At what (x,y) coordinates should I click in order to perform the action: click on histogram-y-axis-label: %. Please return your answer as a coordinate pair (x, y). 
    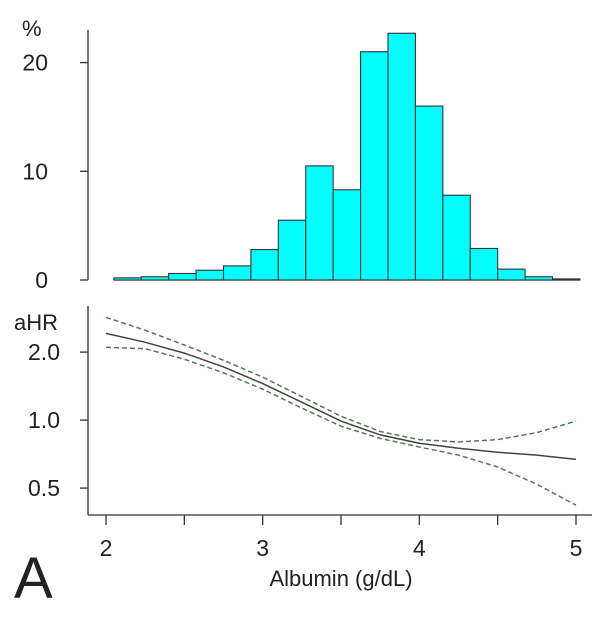
    Looking at the image, I should click on (32, 28).